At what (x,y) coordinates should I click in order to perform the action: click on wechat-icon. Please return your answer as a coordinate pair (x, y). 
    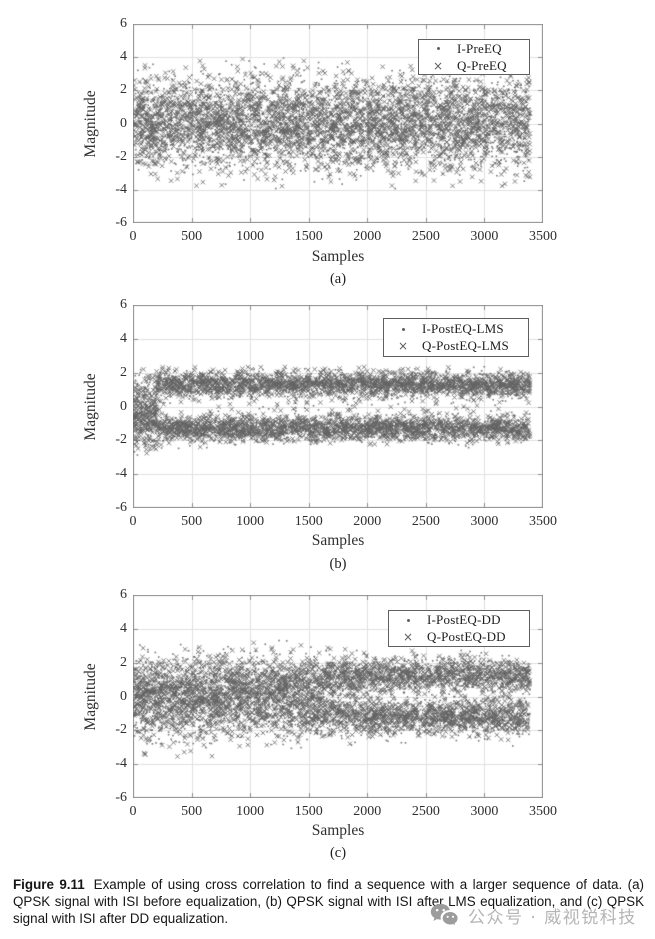
    Looking at the image, I should click on (444, 915).